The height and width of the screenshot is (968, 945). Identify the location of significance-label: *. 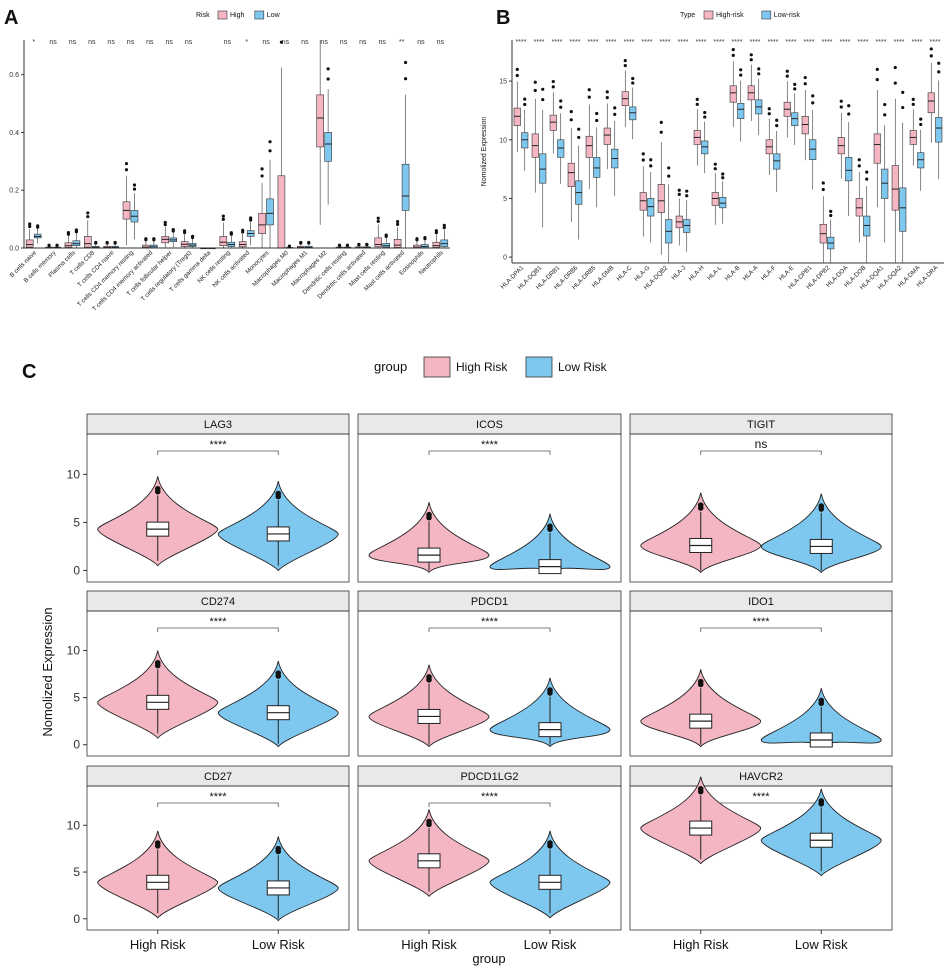
(33, 42).